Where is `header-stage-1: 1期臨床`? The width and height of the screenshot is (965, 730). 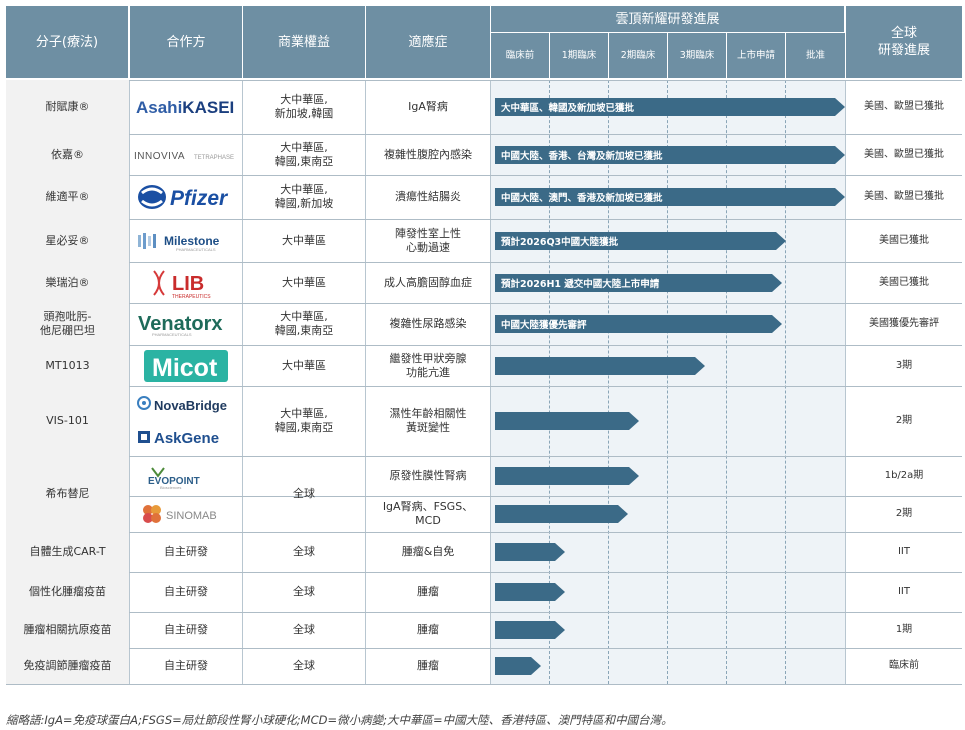 header-stage-1: 1期臨床 is located at coordinates (579, 55).